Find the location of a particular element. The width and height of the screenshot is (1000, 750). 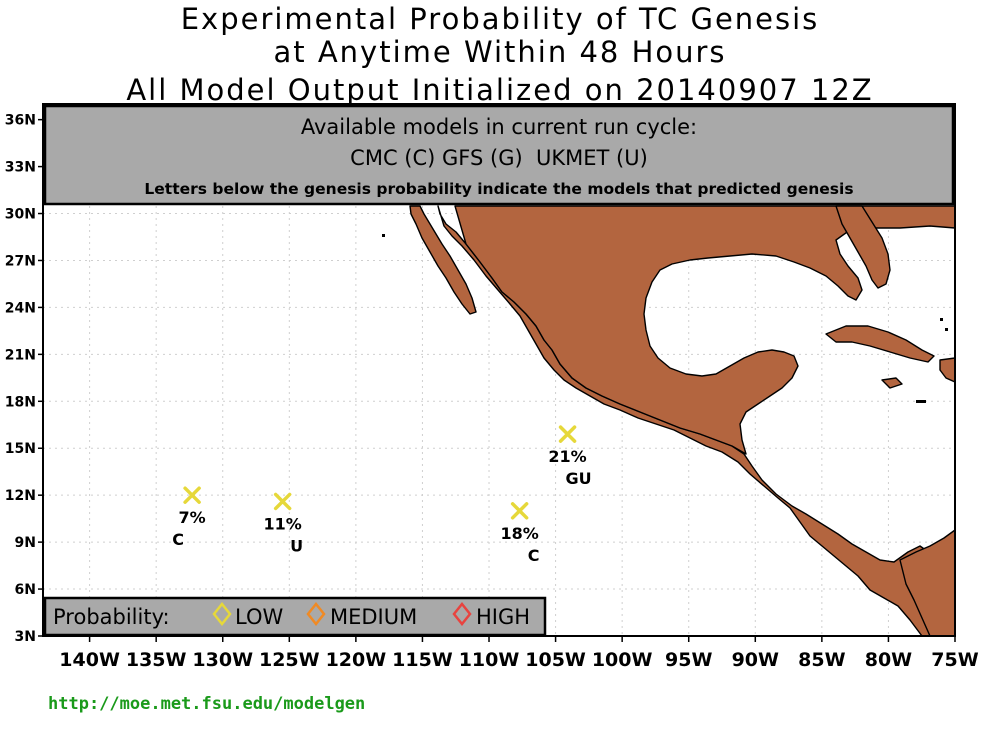

genesis-probability: 21% is located at coordinates (567, 456).